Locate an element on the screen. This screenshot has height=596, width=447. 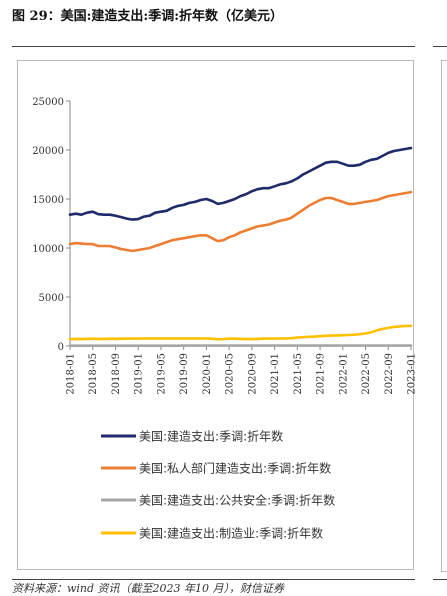
x-tick-label: 2022-05 is located at coordinates (366, 374).